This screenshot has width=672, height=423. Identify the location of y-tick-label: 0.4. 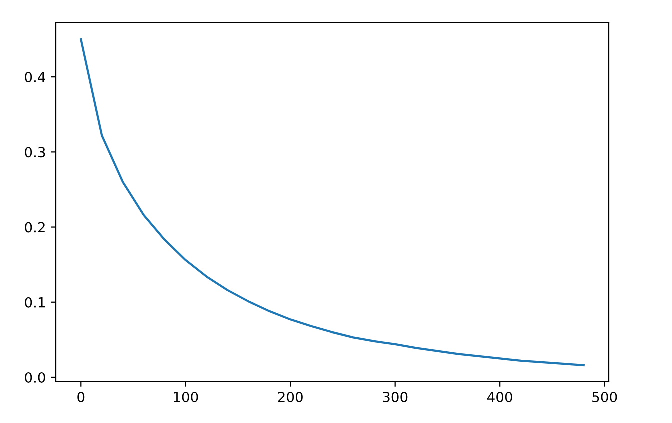
(35, 77).